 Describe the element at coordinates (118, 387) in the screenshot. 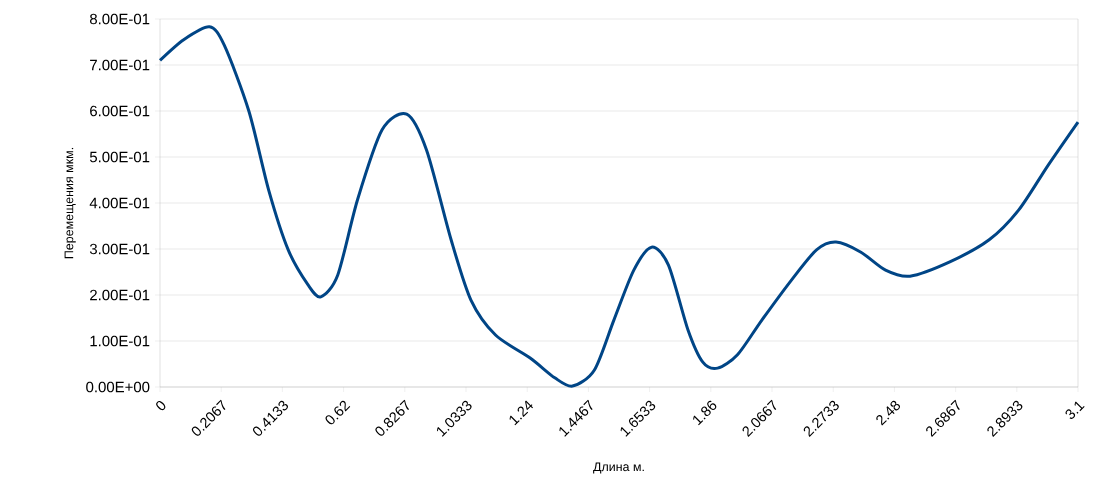

I see `y-tick-label: 0.00E+00` at that location.